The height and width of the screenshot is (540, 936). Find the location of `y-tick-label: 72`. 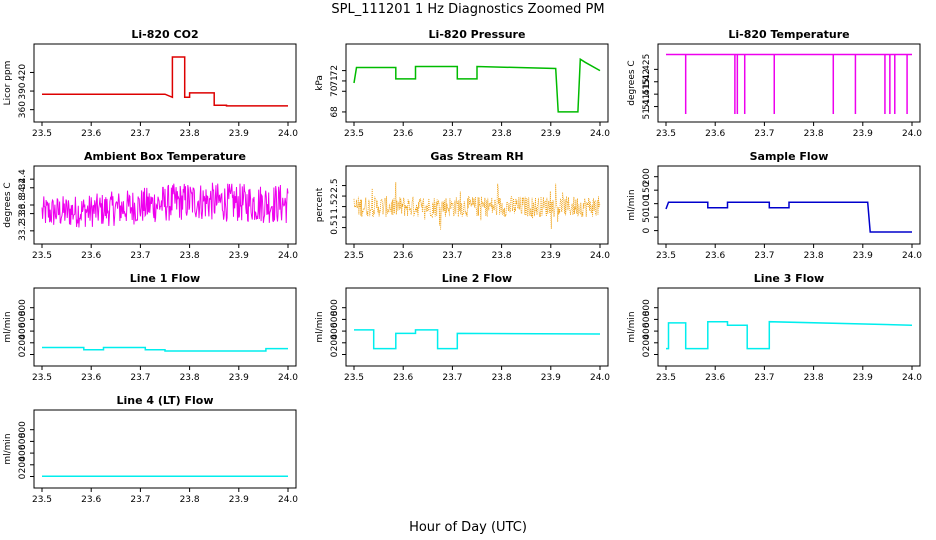

y-tick-label: 72 is located at coordinates (335, 70).